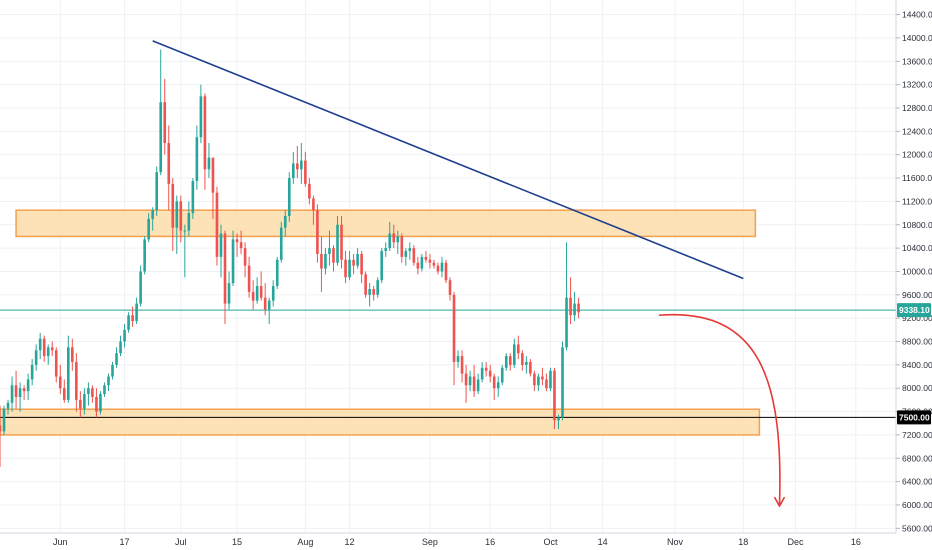  I want to click on projection-arrow-layer, so click(722, 410).